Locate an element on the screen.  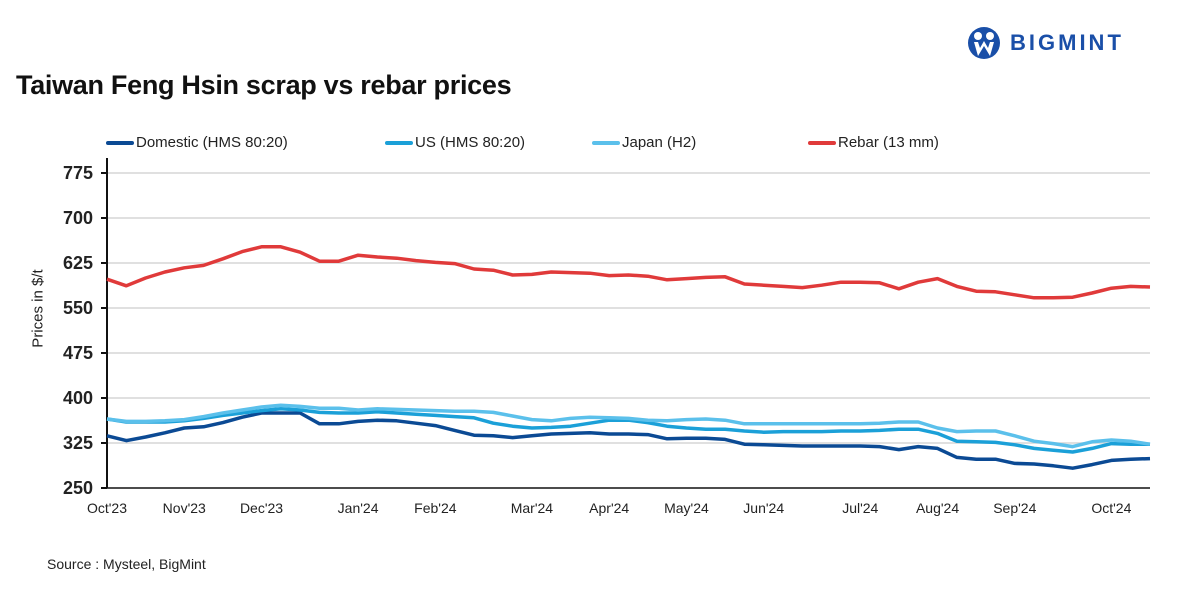
x-tick-label: Sep'24 is located at coordinates (1014, 508).